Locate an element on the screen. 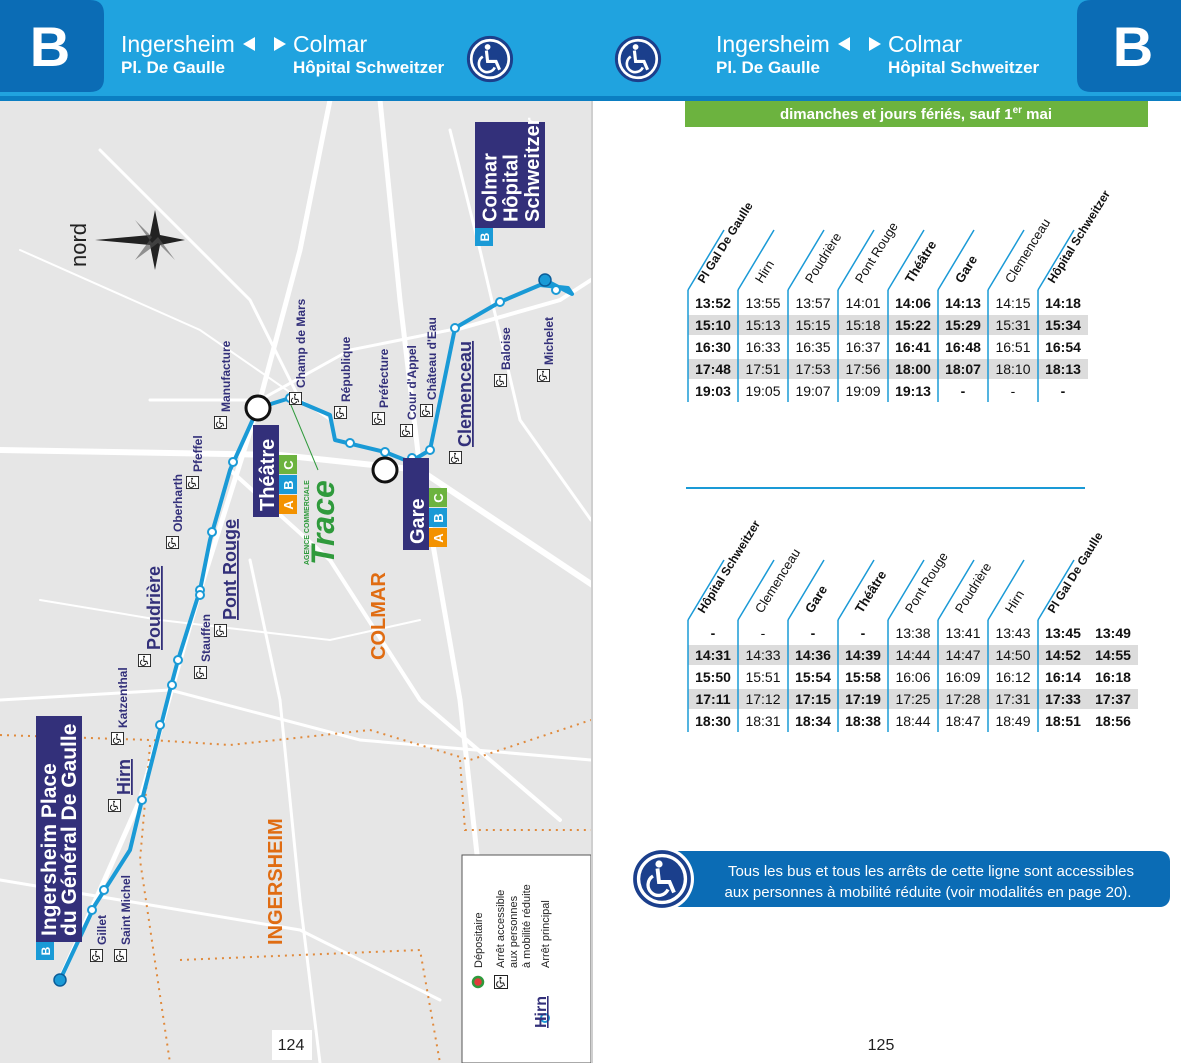 Image resolution: width=1181 pixels, height=1063 pixels. time-cell: 17:25 is located at coordinates (912, 699).